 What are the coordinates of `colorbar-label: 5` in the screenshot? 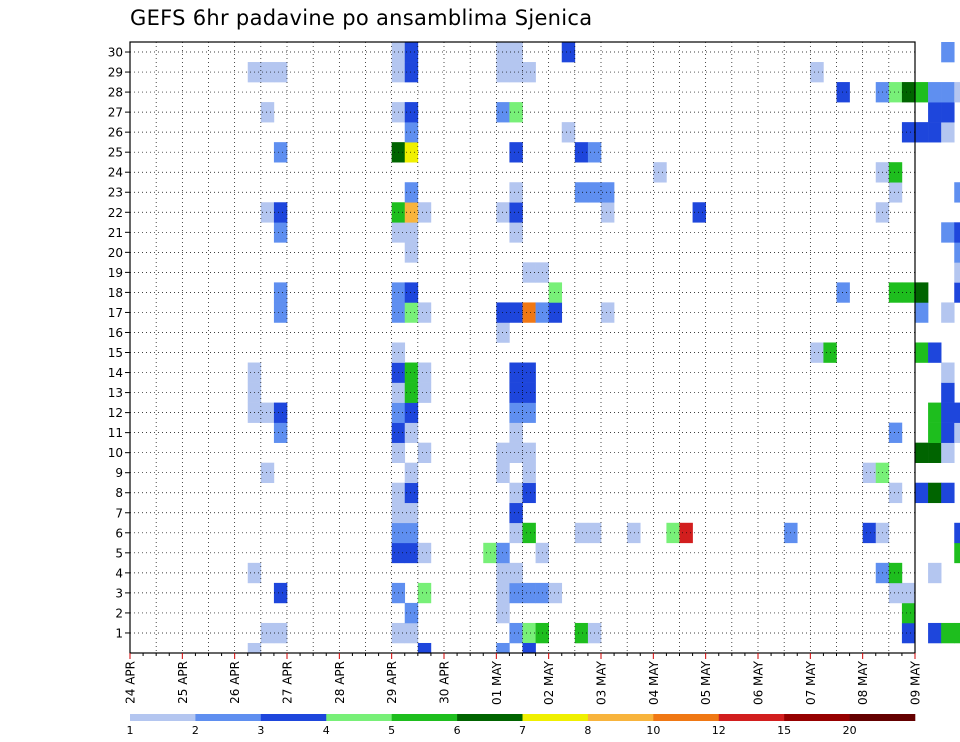 It's located at (391, 730).